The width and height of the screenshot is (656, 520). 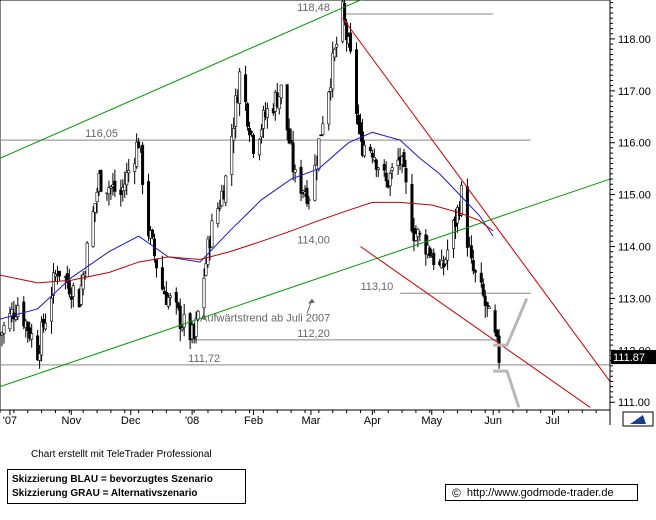 What do you see at coordinates (204, 359) in the screenshot?
I see `price-annotation: 111,72` at bounding box center [204, 359].